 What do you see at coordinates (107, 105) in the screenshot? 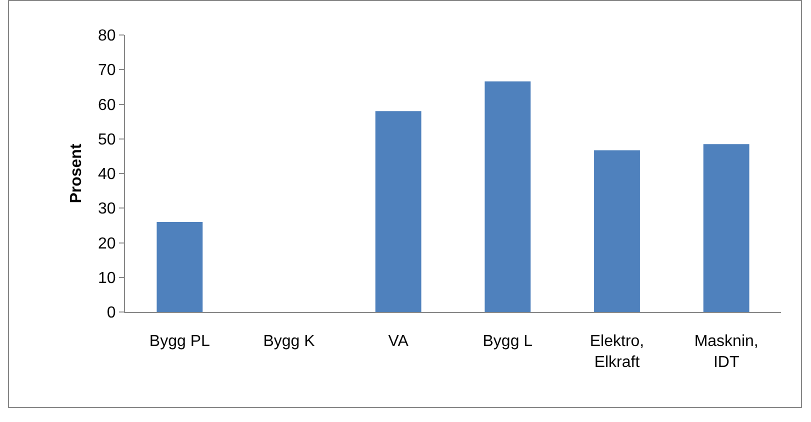
I see `y-tick-label: 60` at bounding box center [107, 105].